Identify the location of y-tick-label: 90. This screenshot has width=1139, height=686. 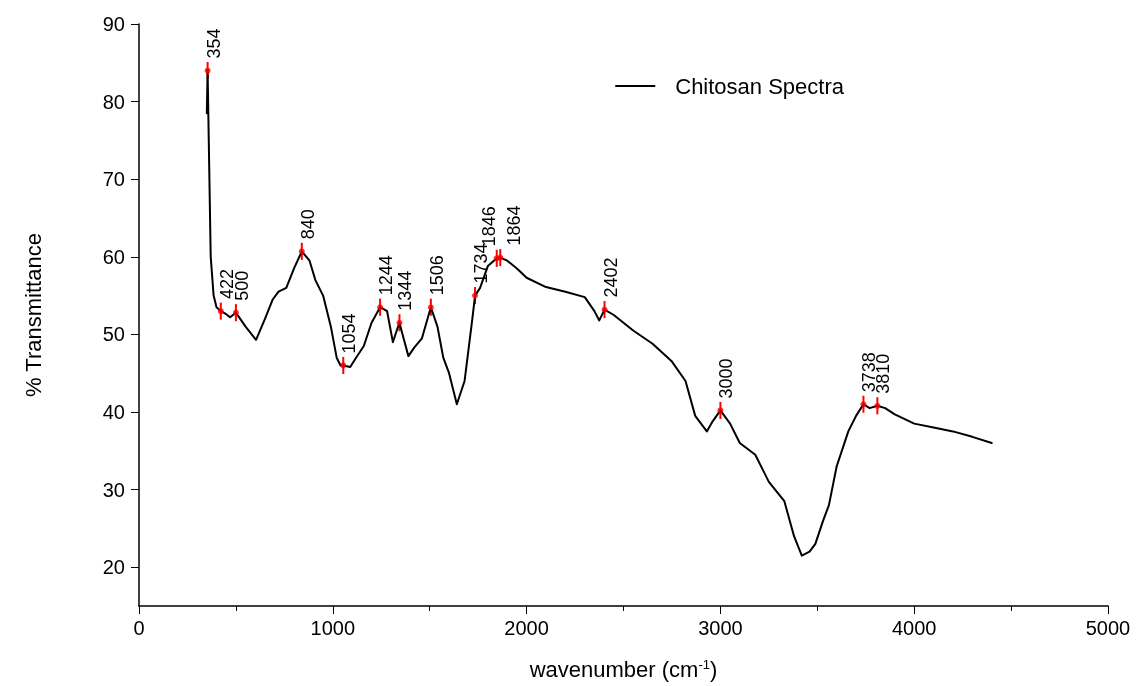
(113, 24).